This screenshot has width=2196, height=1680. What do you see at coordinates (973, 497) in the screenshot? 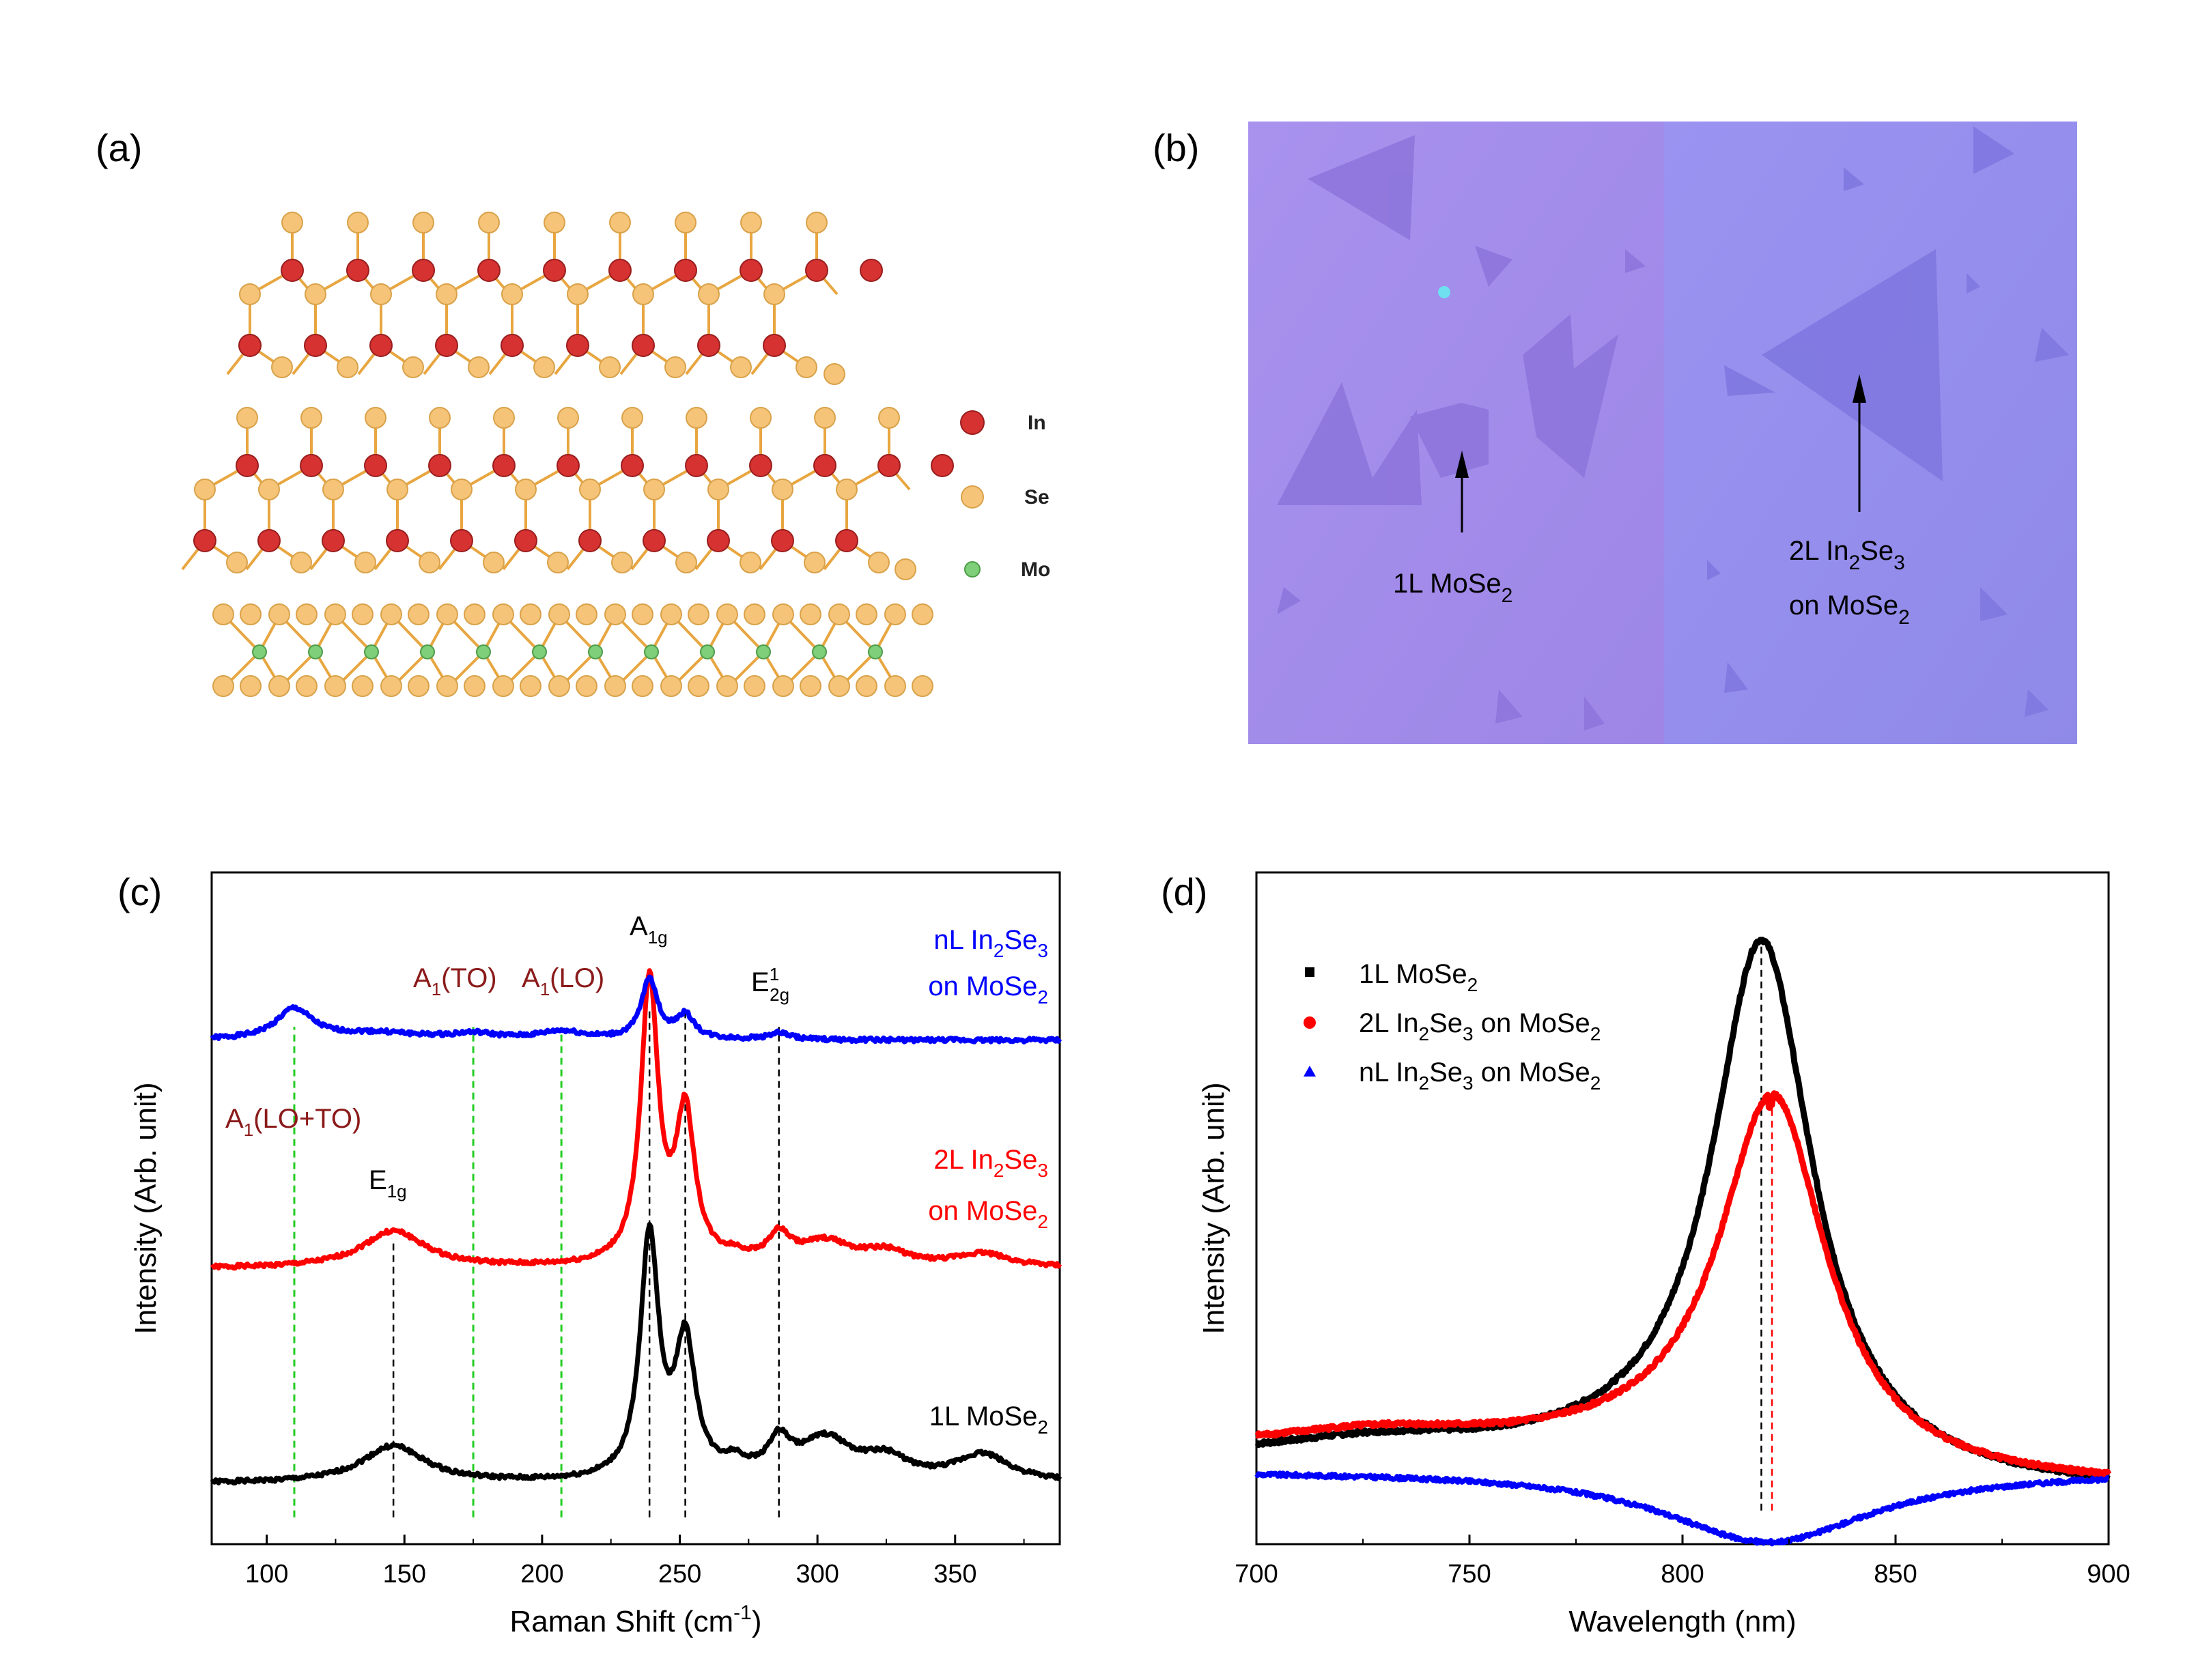
I see `se-atom-icon` at bounding box center [973, 497].